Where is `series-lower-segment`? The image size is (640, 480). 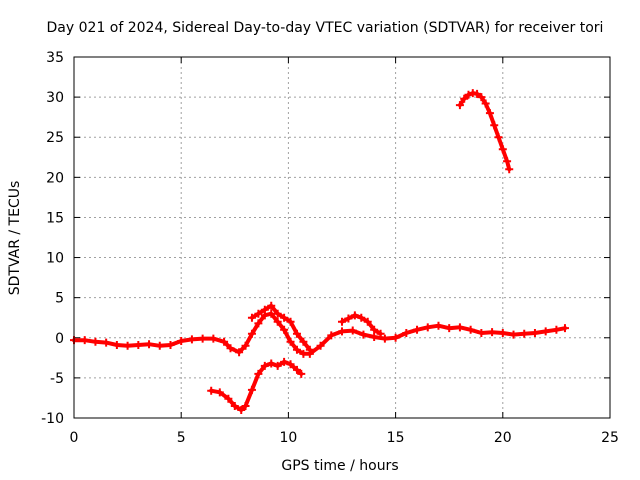
series-lower-segment is located at coordinates (256, 385).